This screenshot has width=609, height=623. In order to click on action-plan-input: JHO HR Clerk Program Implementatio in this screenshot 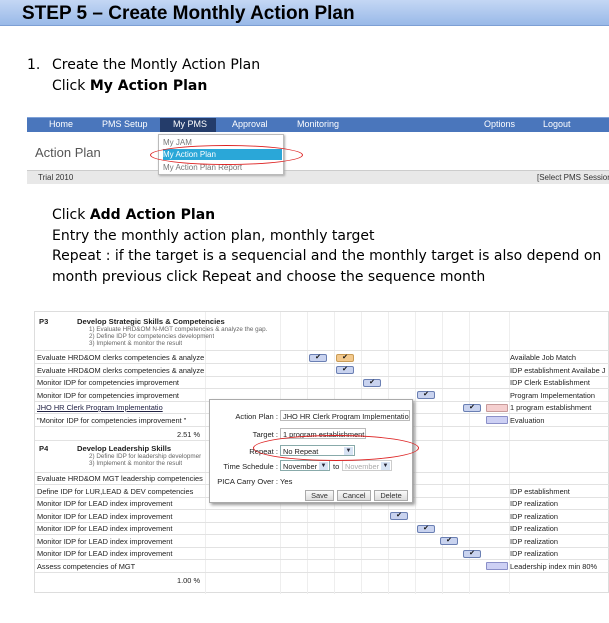, I will do `click(345, 415)`.